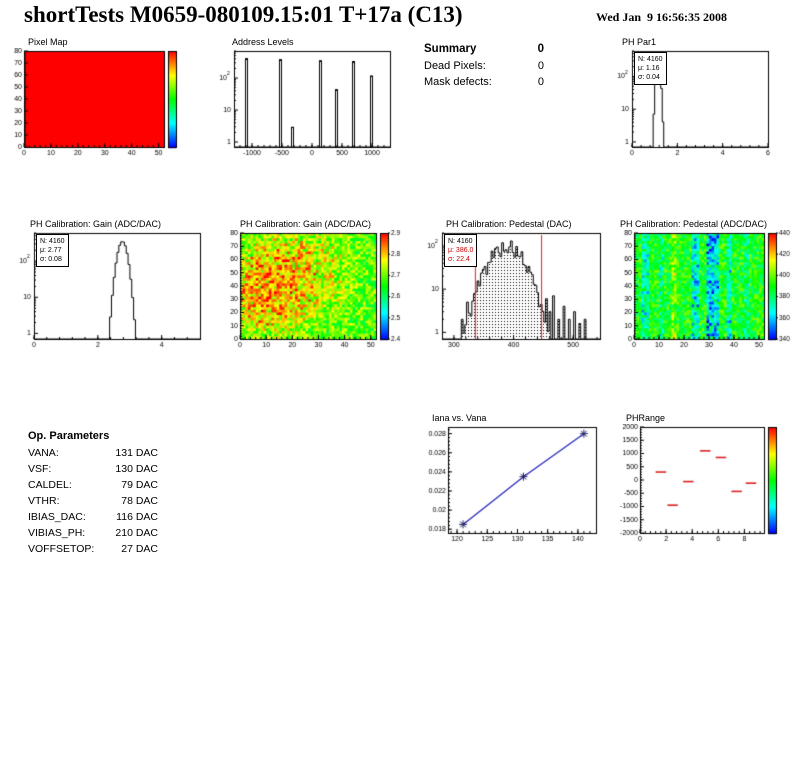  Describe the element at coordinates (139, 485) in the screenshot. I see `param-value: 79 DAC` at that location.